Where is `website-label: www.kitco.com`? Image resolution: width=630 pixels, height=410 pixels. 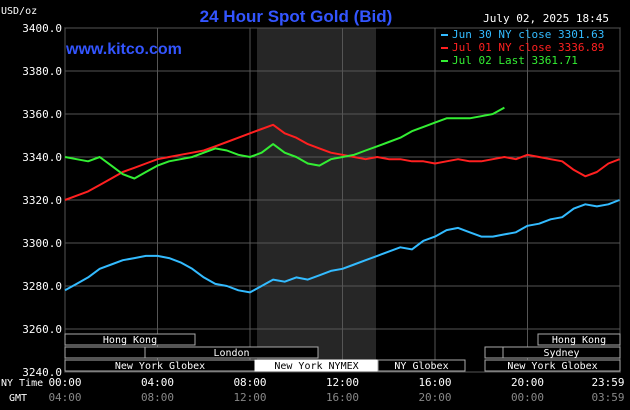
website-label: www.kitco.com is located at coordinates (123, 49).